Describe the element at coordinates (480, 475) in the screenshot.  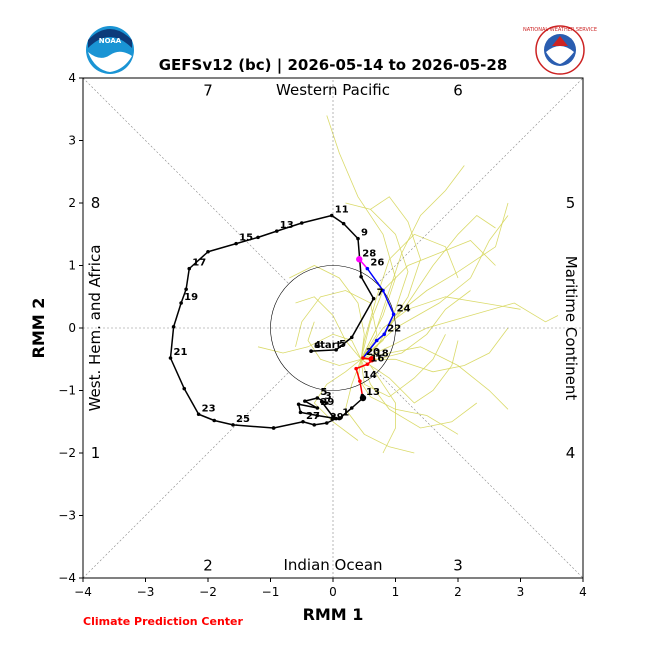
I see `diagonal-line-se` at that location.